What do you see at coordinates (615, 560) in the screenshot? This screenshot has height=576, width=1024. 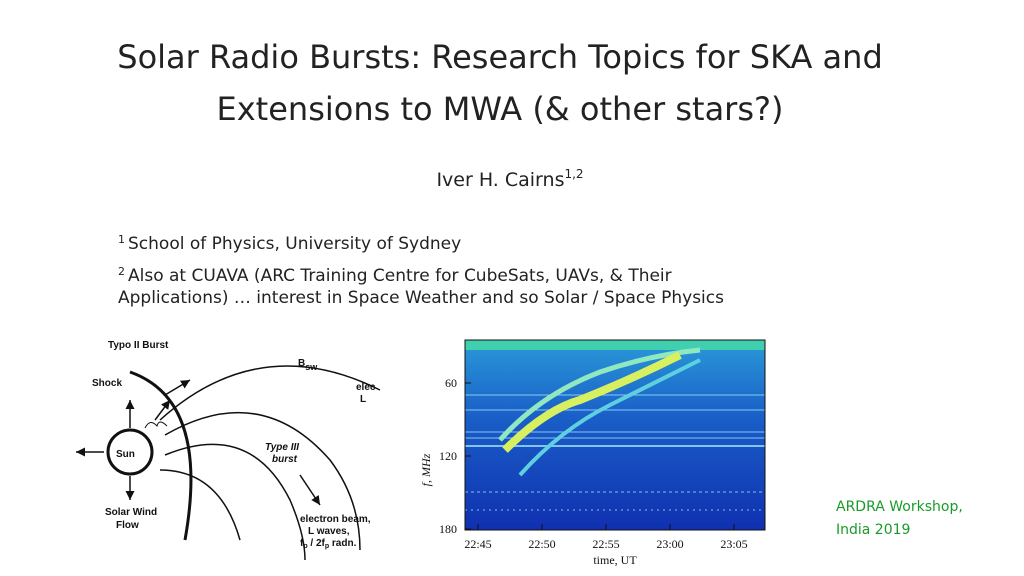 I see `x-axis-label: time, UT` at bounding box center [615, 560].